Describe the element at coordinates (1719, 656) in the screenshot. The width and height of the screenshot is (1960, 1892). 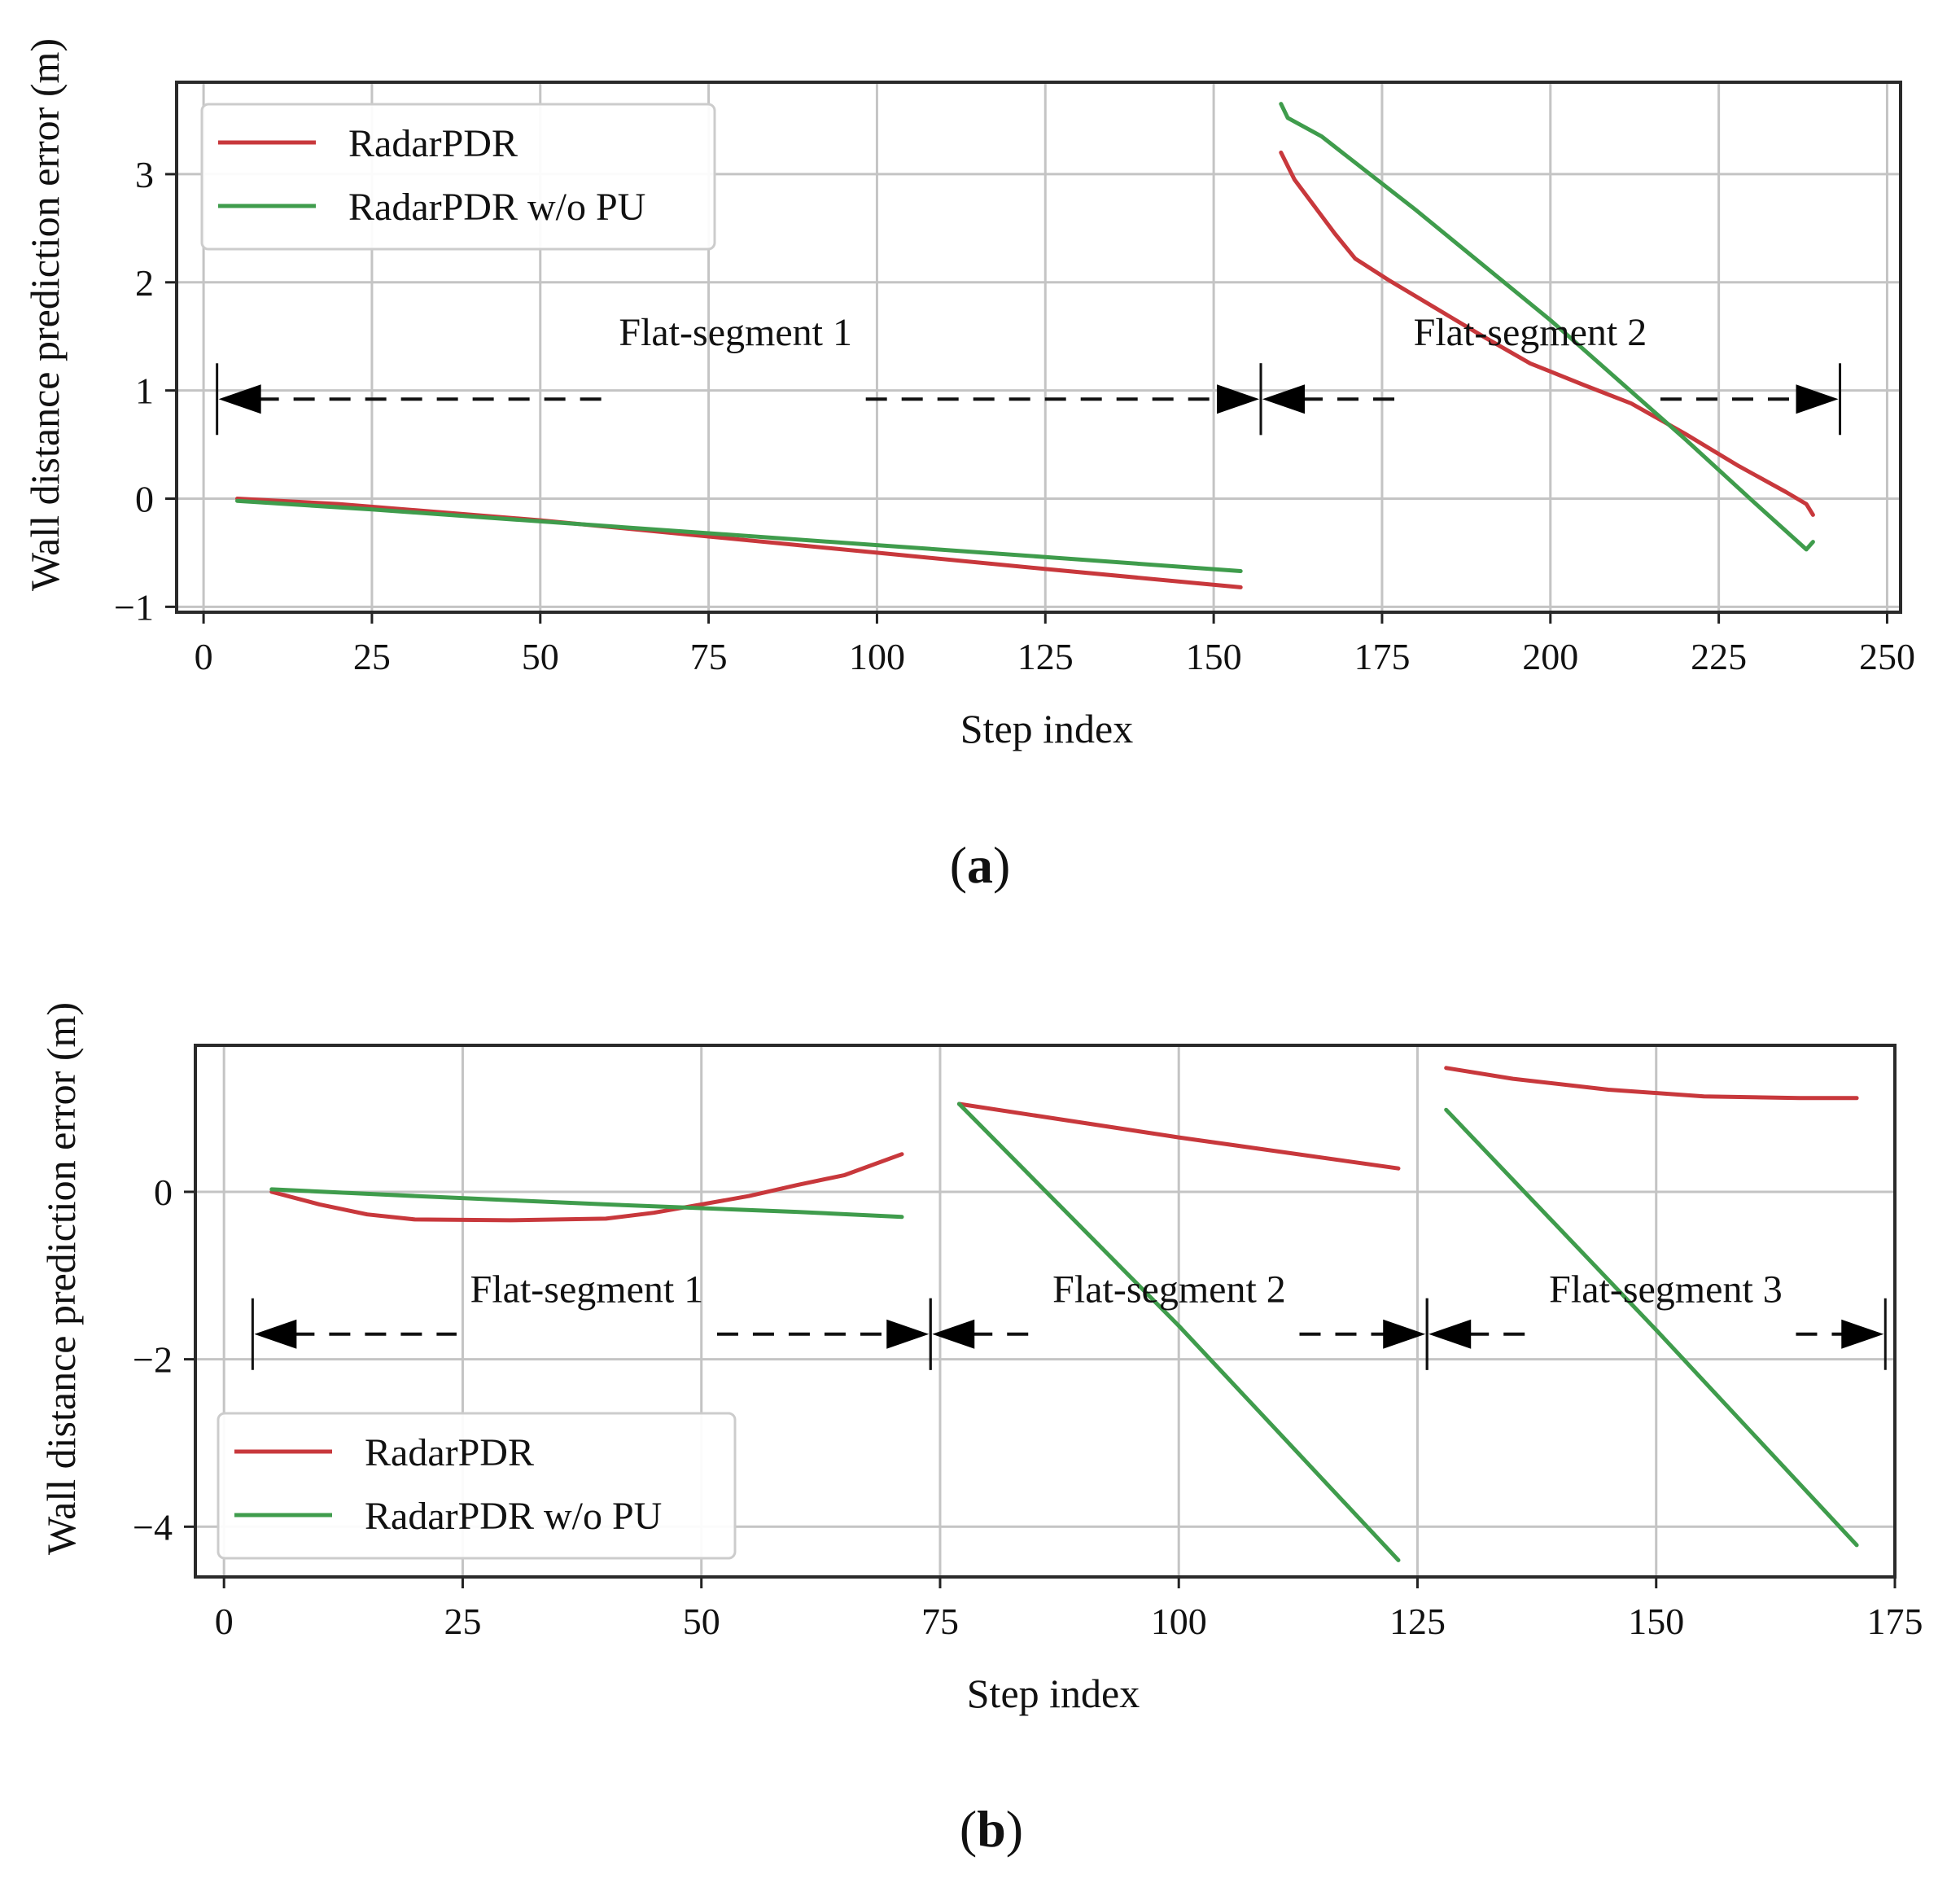
I see `x-tick-label: 225` at that location.